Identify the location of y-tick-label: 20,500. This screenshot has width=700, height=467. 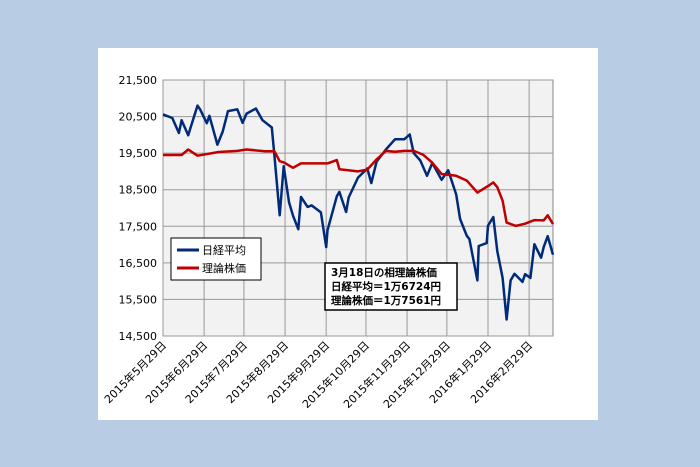
(138, 117).